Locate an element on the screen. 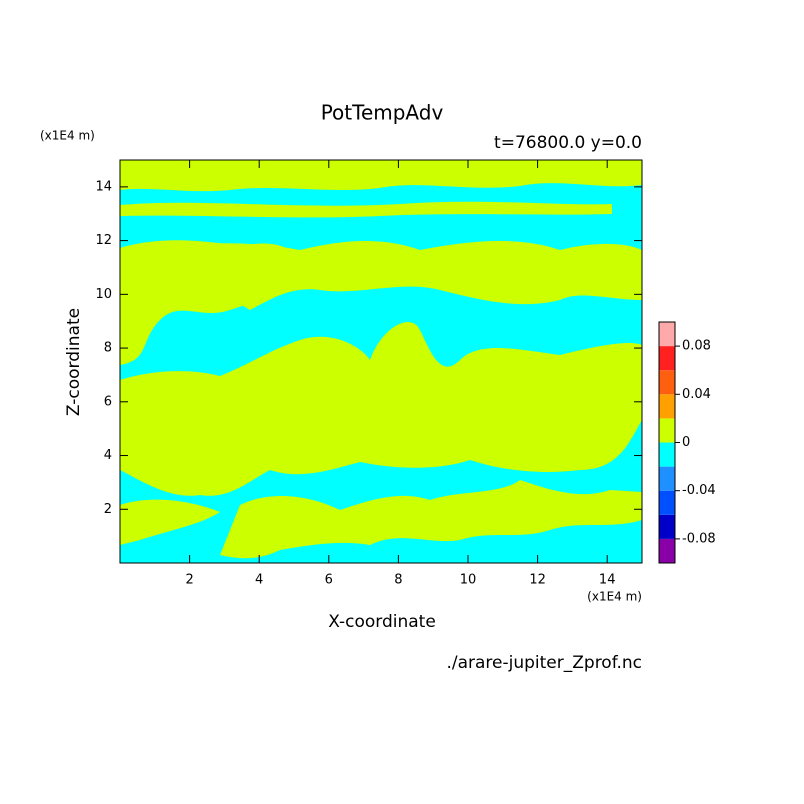 This screenshot has height=804, width=804. x-unit: (x1E4 m) is located at coordinates (614, 597).